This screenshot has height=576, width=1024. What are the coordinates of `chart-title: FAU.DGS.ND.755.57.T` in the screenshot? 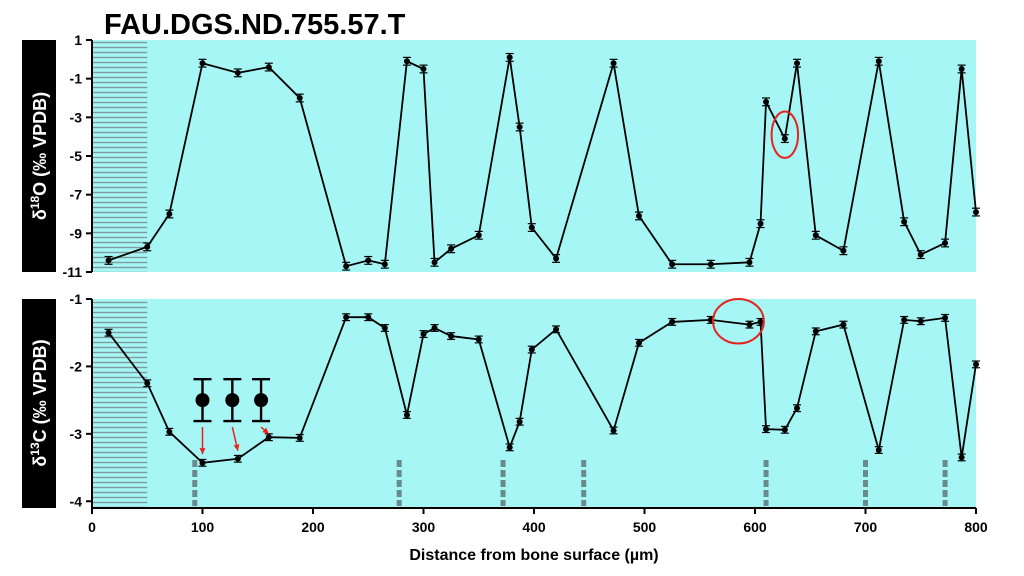 It's located at (255, 25).